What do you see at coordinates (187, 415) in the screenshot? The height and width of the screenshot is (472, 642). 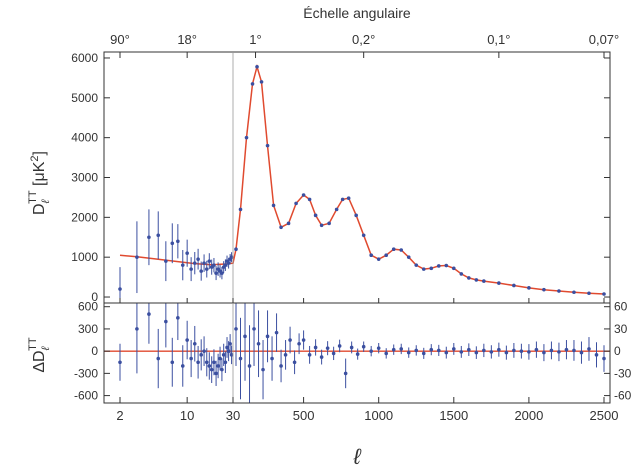 I see `x-tick-label: 10` at bounding box center [187, 415].